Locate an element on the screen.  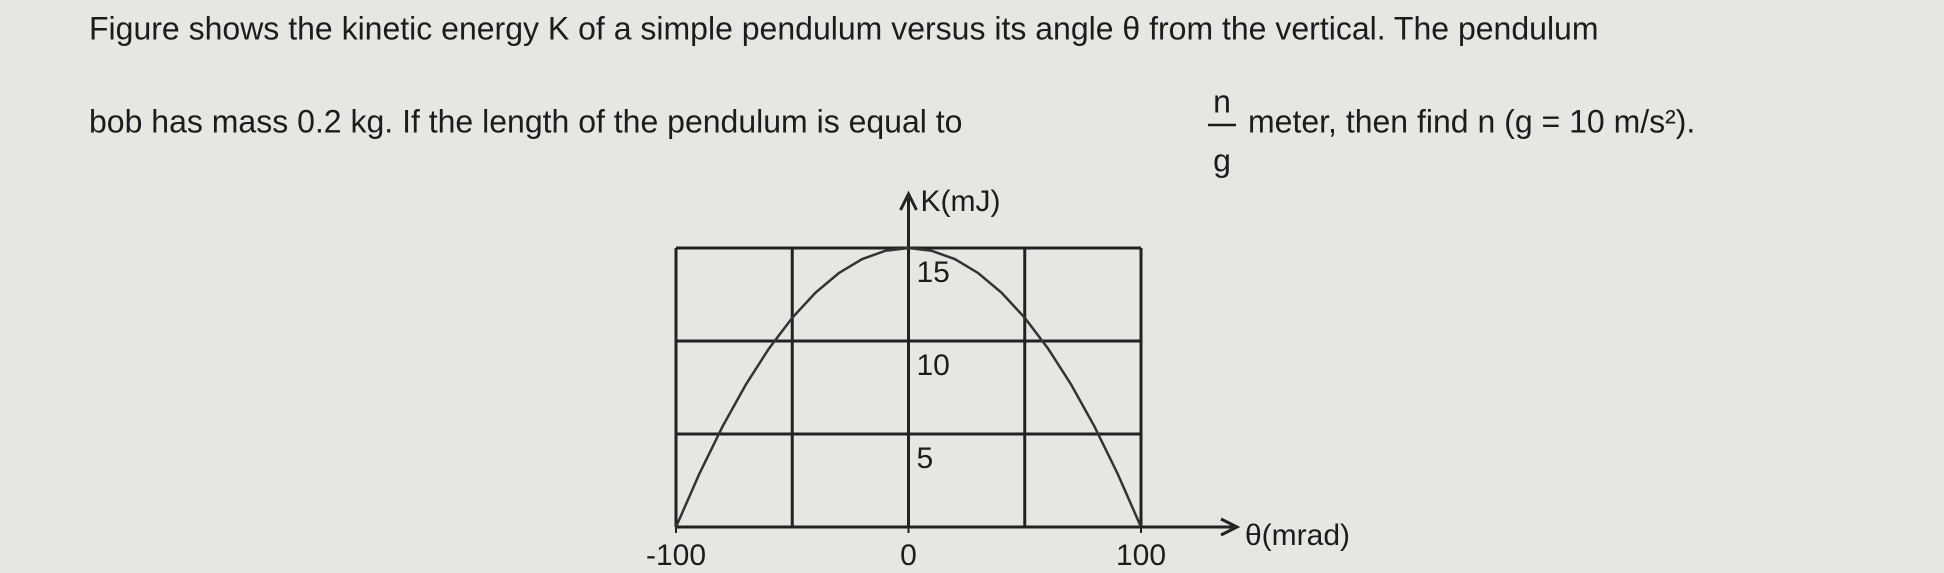
fraction-denominator: g is located at coordinates (1222, 160).